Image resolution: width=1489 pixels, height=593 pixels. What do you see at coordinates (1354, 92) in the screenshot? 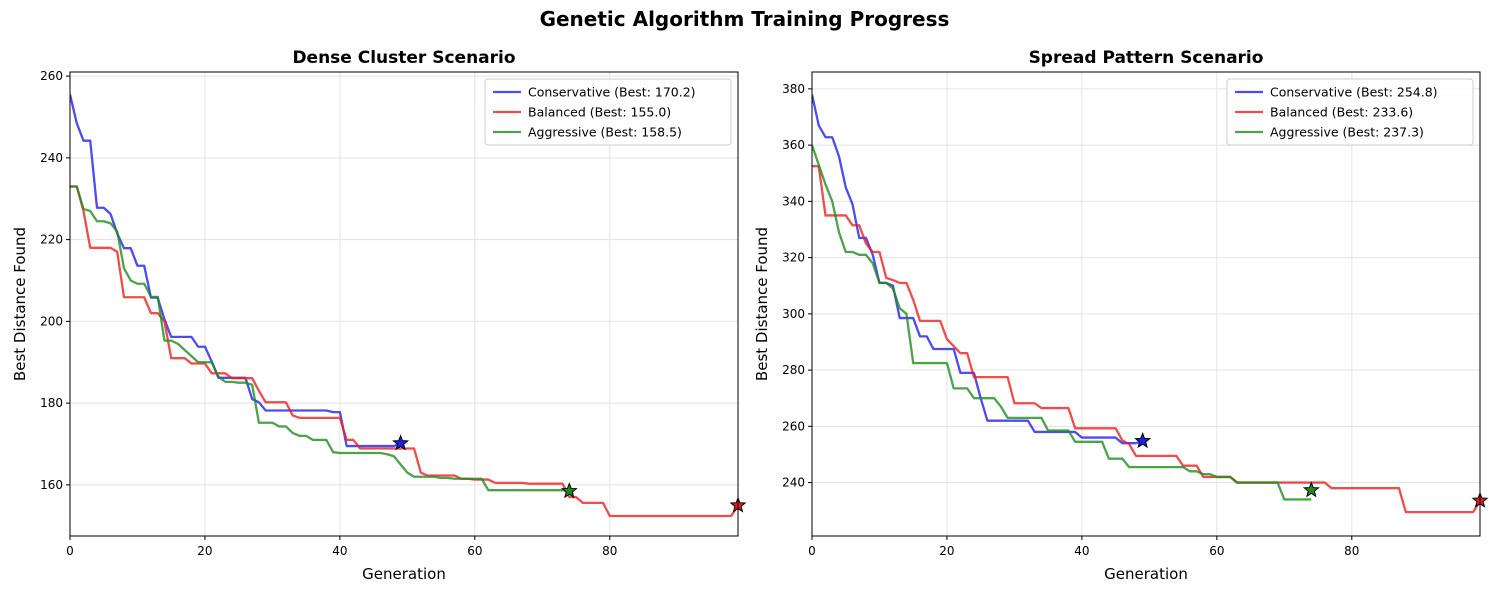
I see `chart2-legend-label-conservative: Conservative (Best: 254.8)` at bounding box center [1354, 92].